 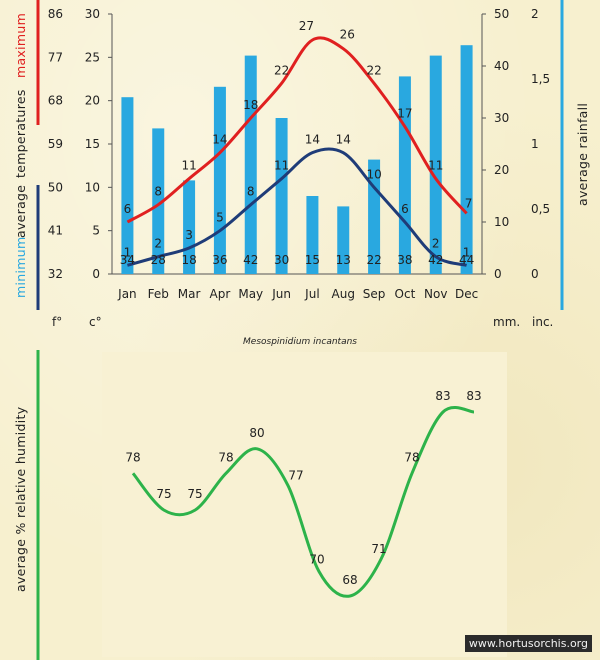 What do you see at coordinates (501, 222) in the screenshot?
I see `mm-tick-label: 10` at bounding box center [501, 222].